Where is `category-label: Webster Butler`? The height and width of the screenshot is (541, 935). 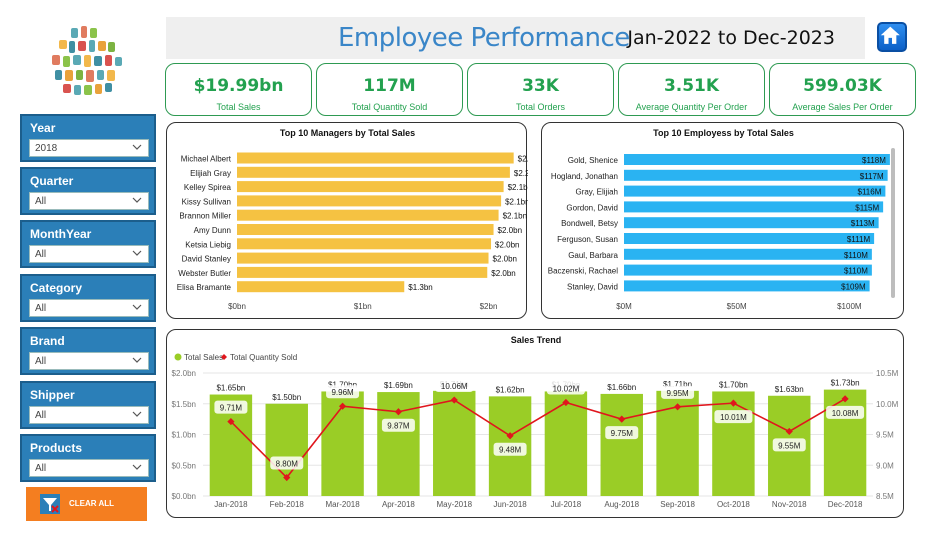 category-label: Webster Butler is located at coordinates (204, 273).